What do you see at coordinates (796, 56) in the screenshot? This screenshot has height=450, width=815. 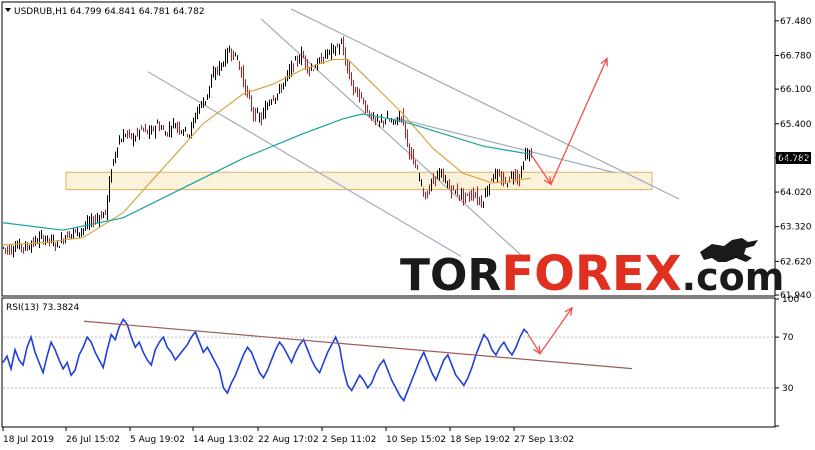 I see `price-y-tick-label: 66.780` at bounding box center [796, 56].